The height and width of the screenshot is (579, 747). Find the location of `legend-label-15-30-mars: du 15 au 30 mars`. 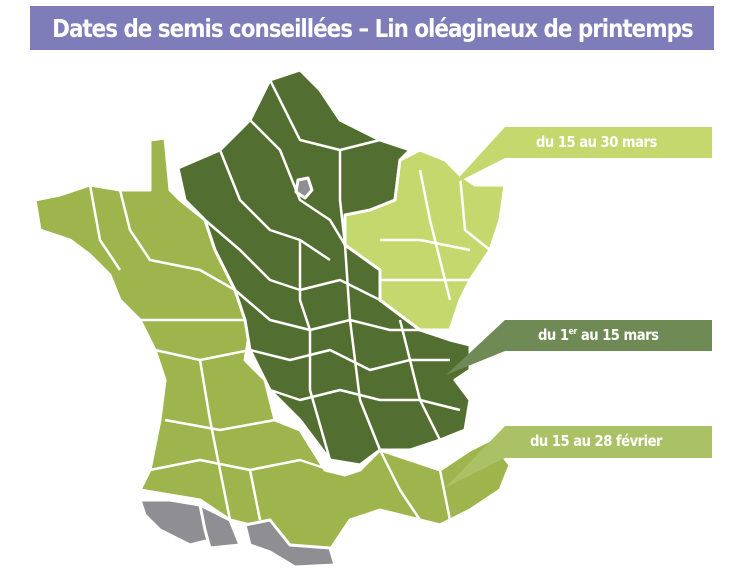

legend-label-15-30-mars: du 15 au 30 mars is located at coordinates (596, 142).